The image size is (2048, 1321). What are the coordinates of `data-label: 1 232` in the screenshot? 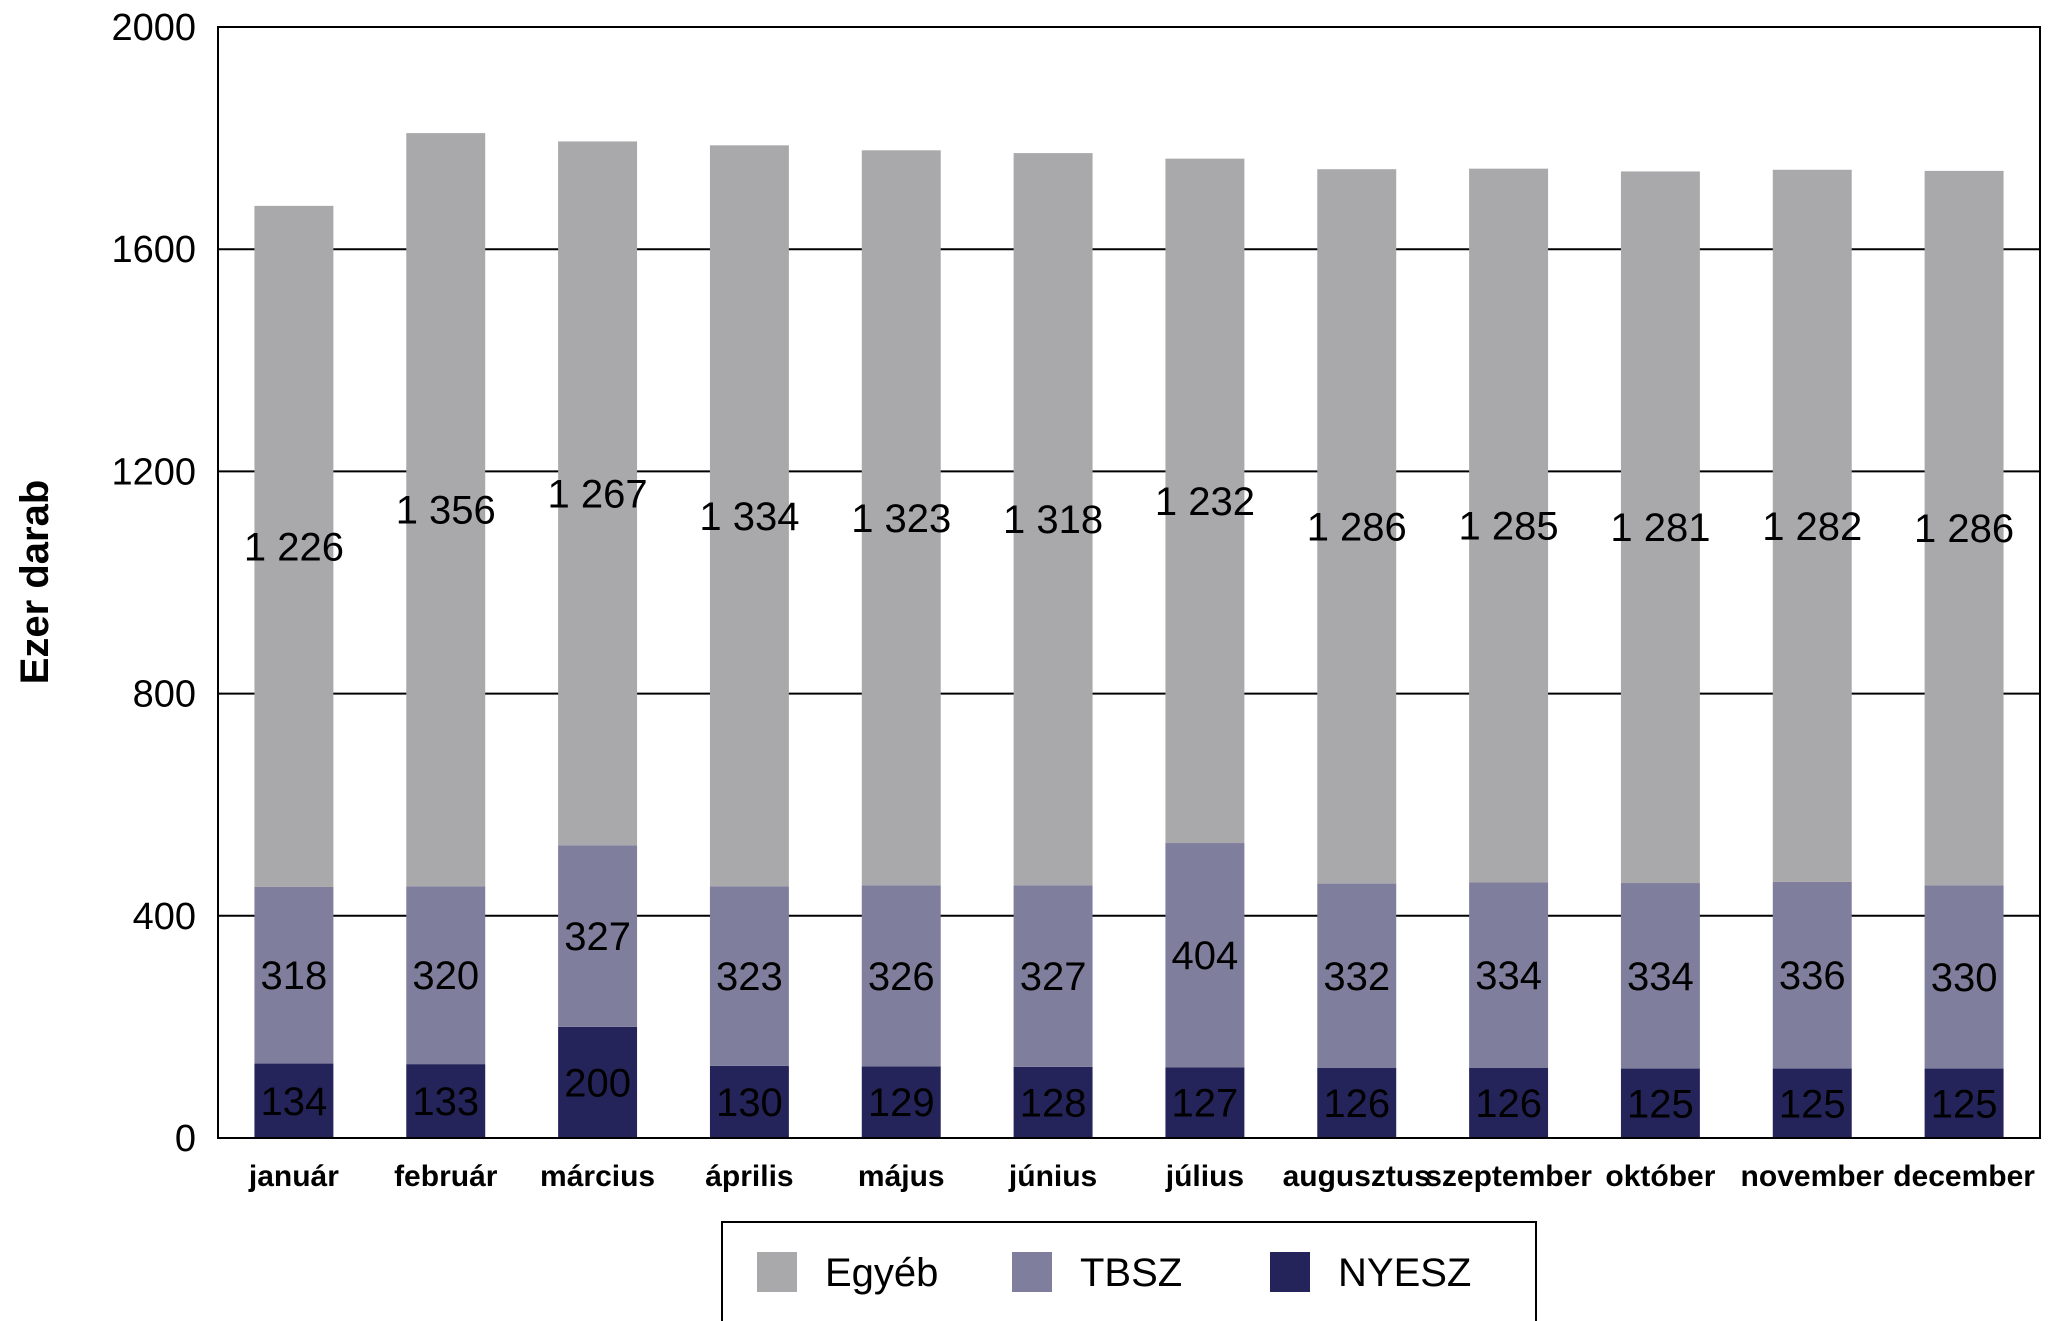 It's located at (1205, 502).